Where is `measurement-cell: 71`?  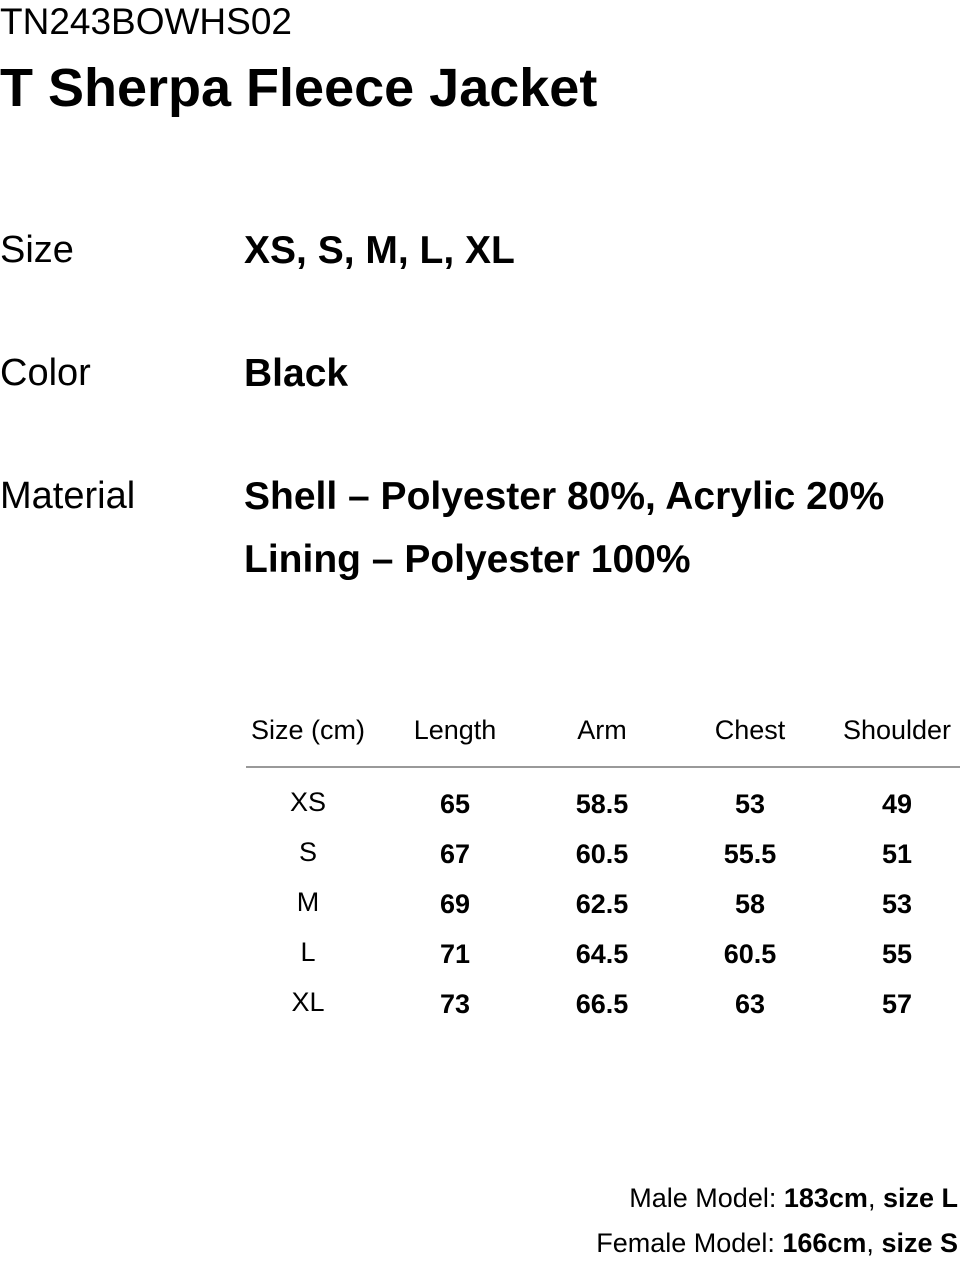 measurement-cell: 71 is located at coordinates (455, 954).